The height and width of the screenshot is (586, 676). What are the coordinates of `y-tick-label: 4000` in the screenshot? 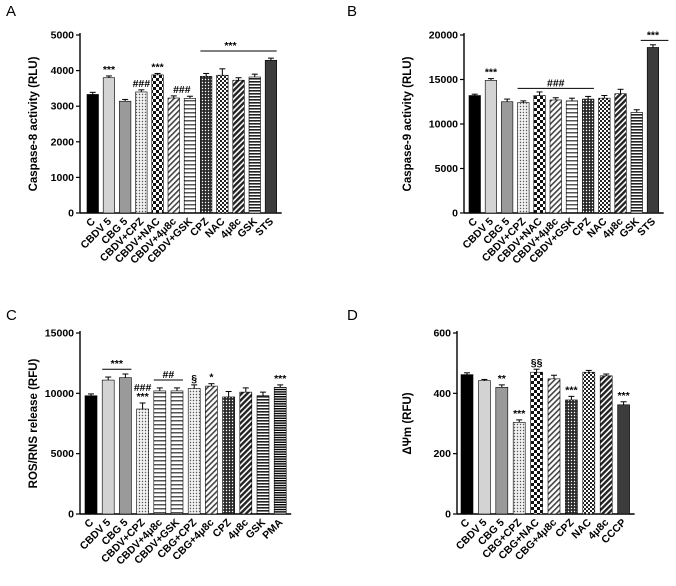 It's located at (63, 71).